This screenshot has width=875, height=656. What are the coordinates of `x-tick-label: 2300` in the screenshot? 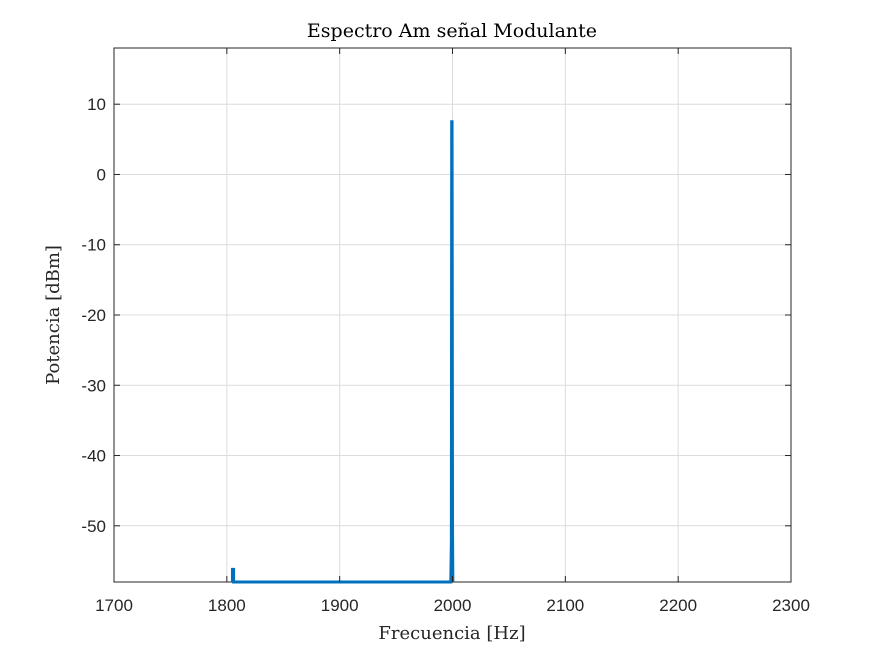 It's located at (791, 605).